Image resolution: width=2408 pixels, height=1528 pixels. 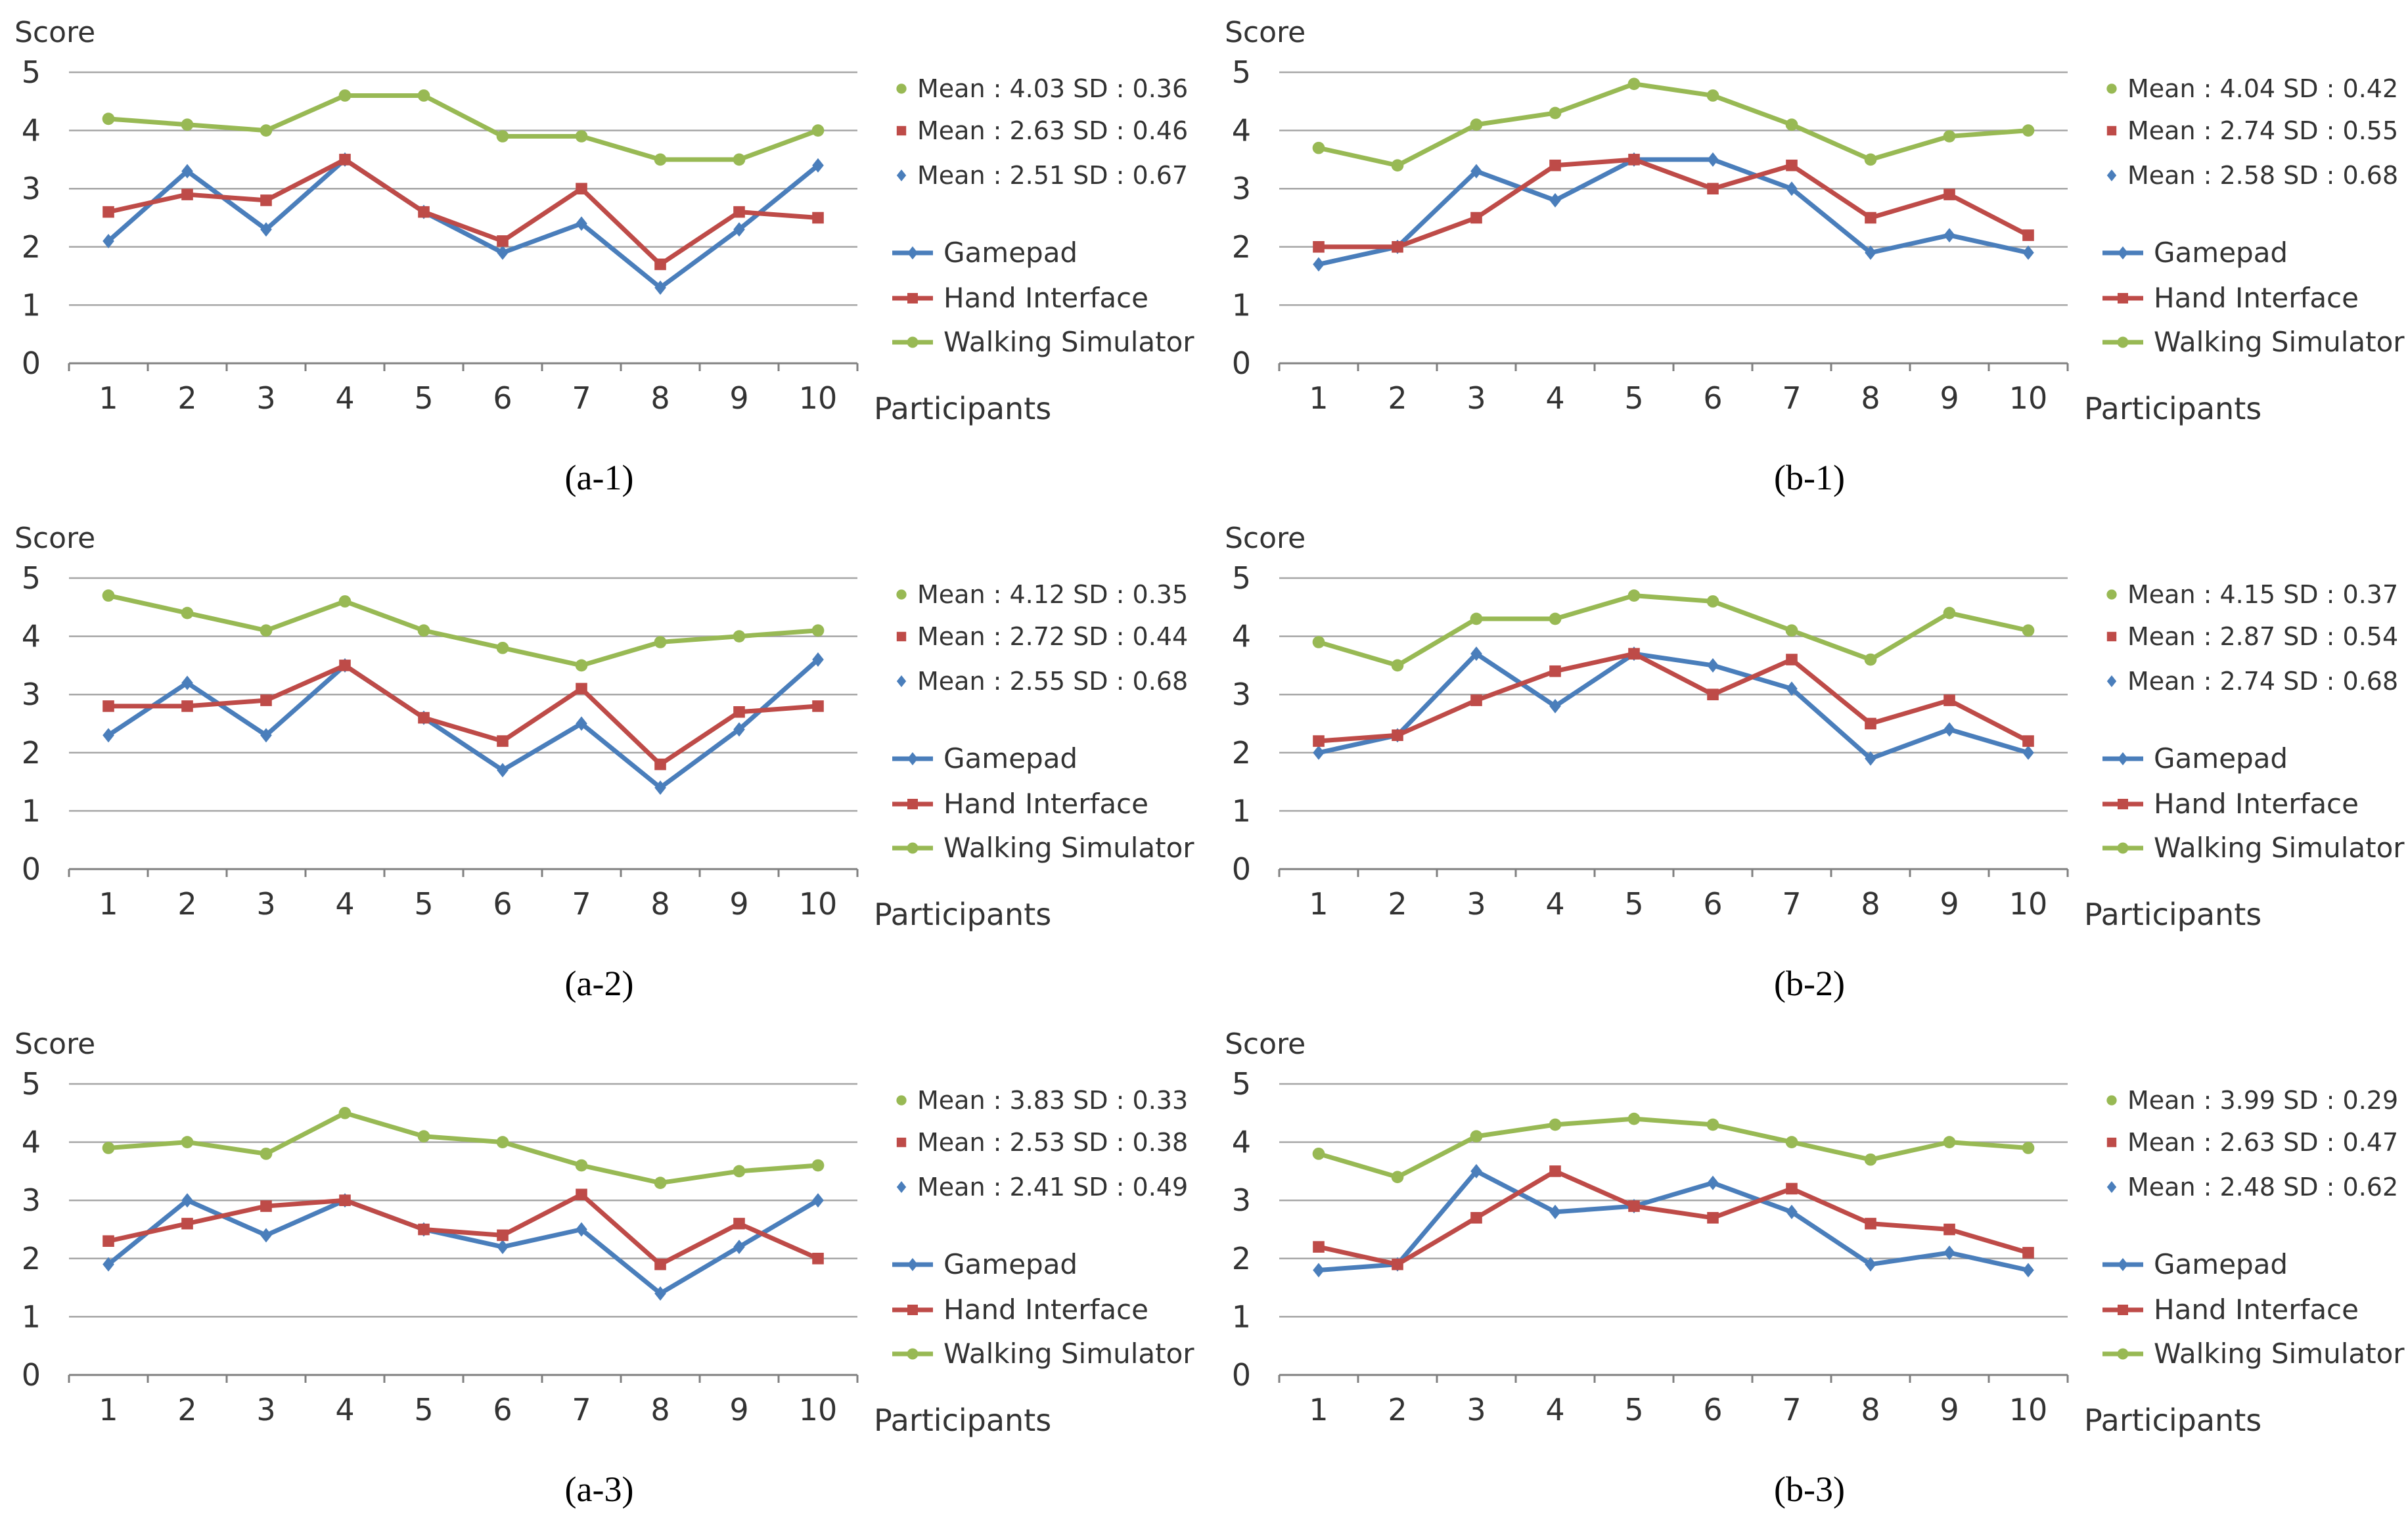 I want to click on x-tick-label: 2, so click(x=1398, y=904).